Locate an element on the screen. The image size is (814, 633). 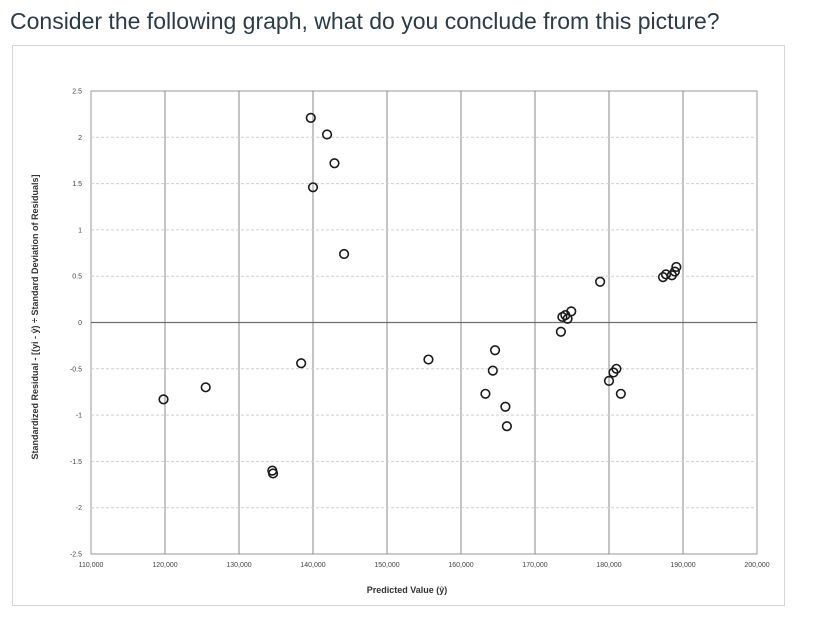
y-tick-label: 2.5 is located at coordinates (77, 92).